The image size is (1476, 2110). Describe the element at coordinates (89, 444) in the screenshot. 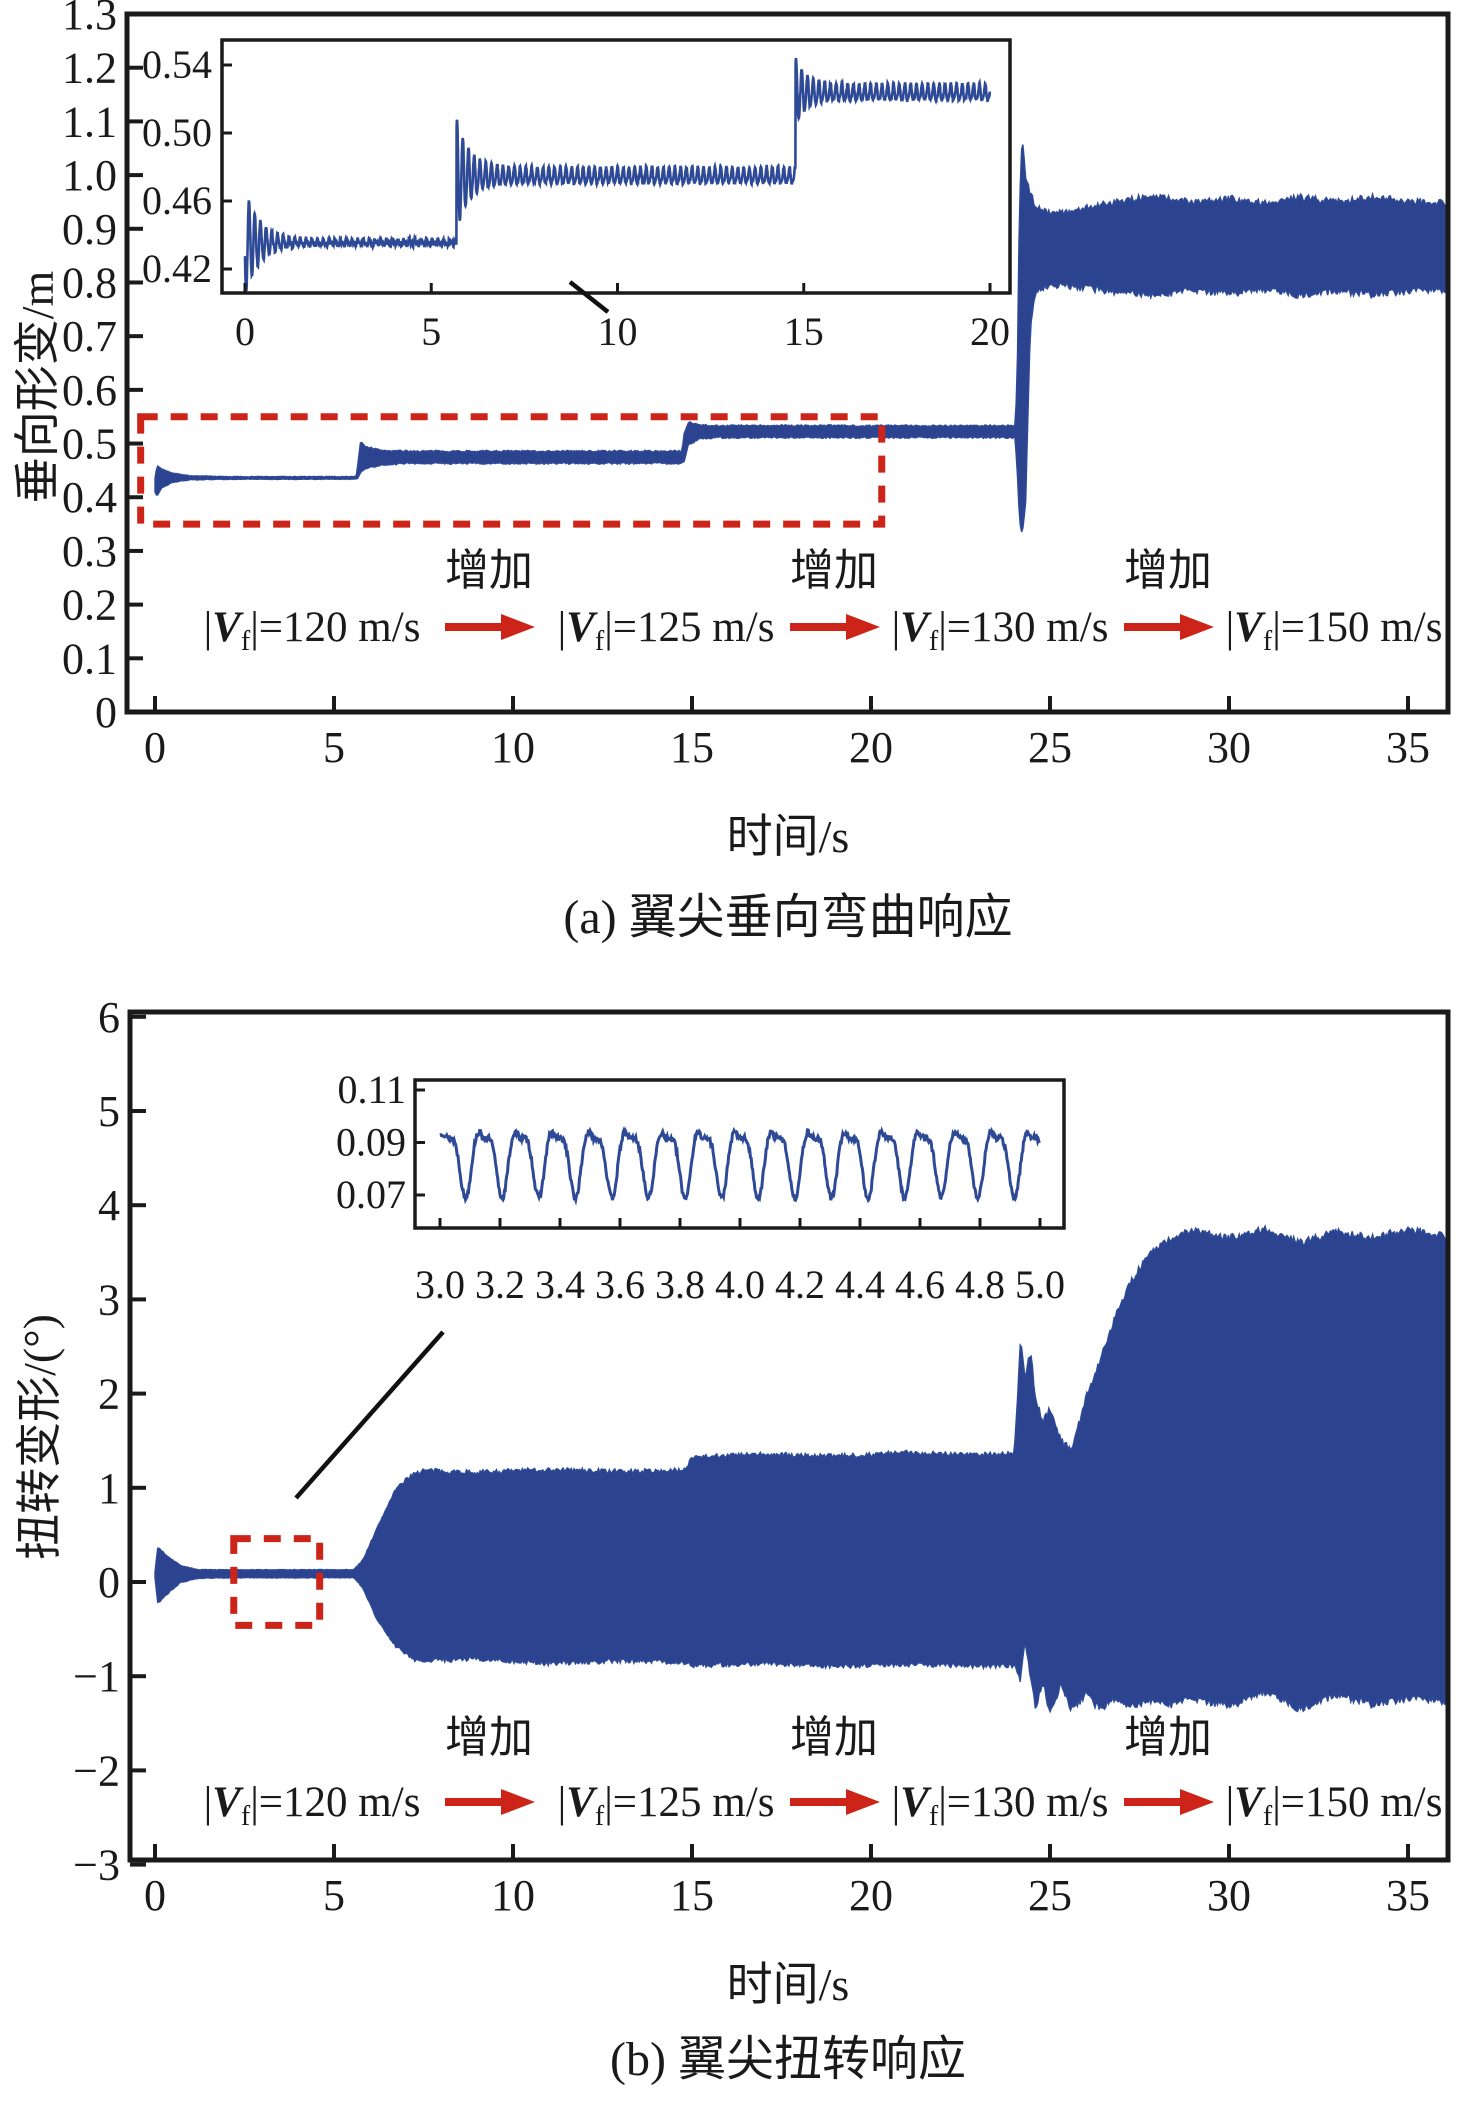

I see `plot-a-y-tick-label: 0.5` at that location.